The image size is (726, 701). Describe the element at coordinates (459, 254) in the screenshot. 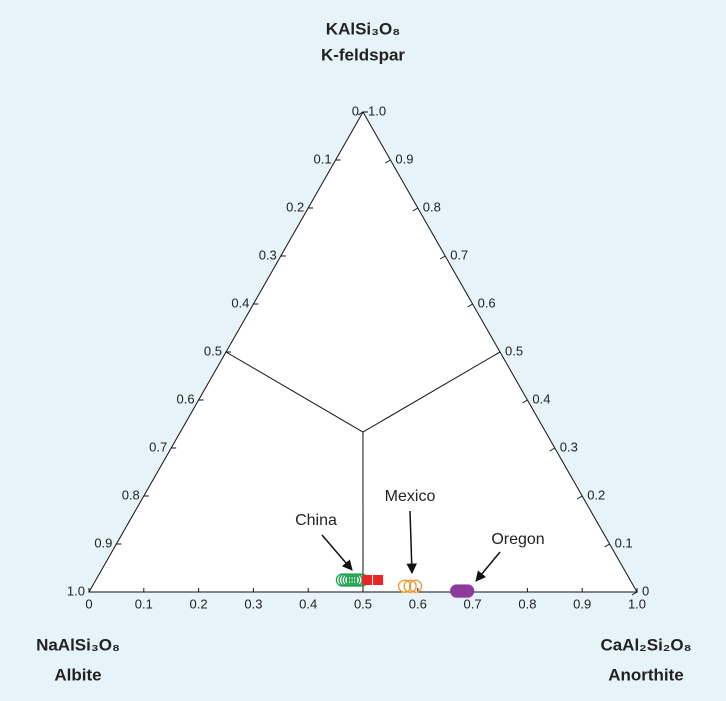

I see `k-feldspar-tick-label: 0.7` at that location.